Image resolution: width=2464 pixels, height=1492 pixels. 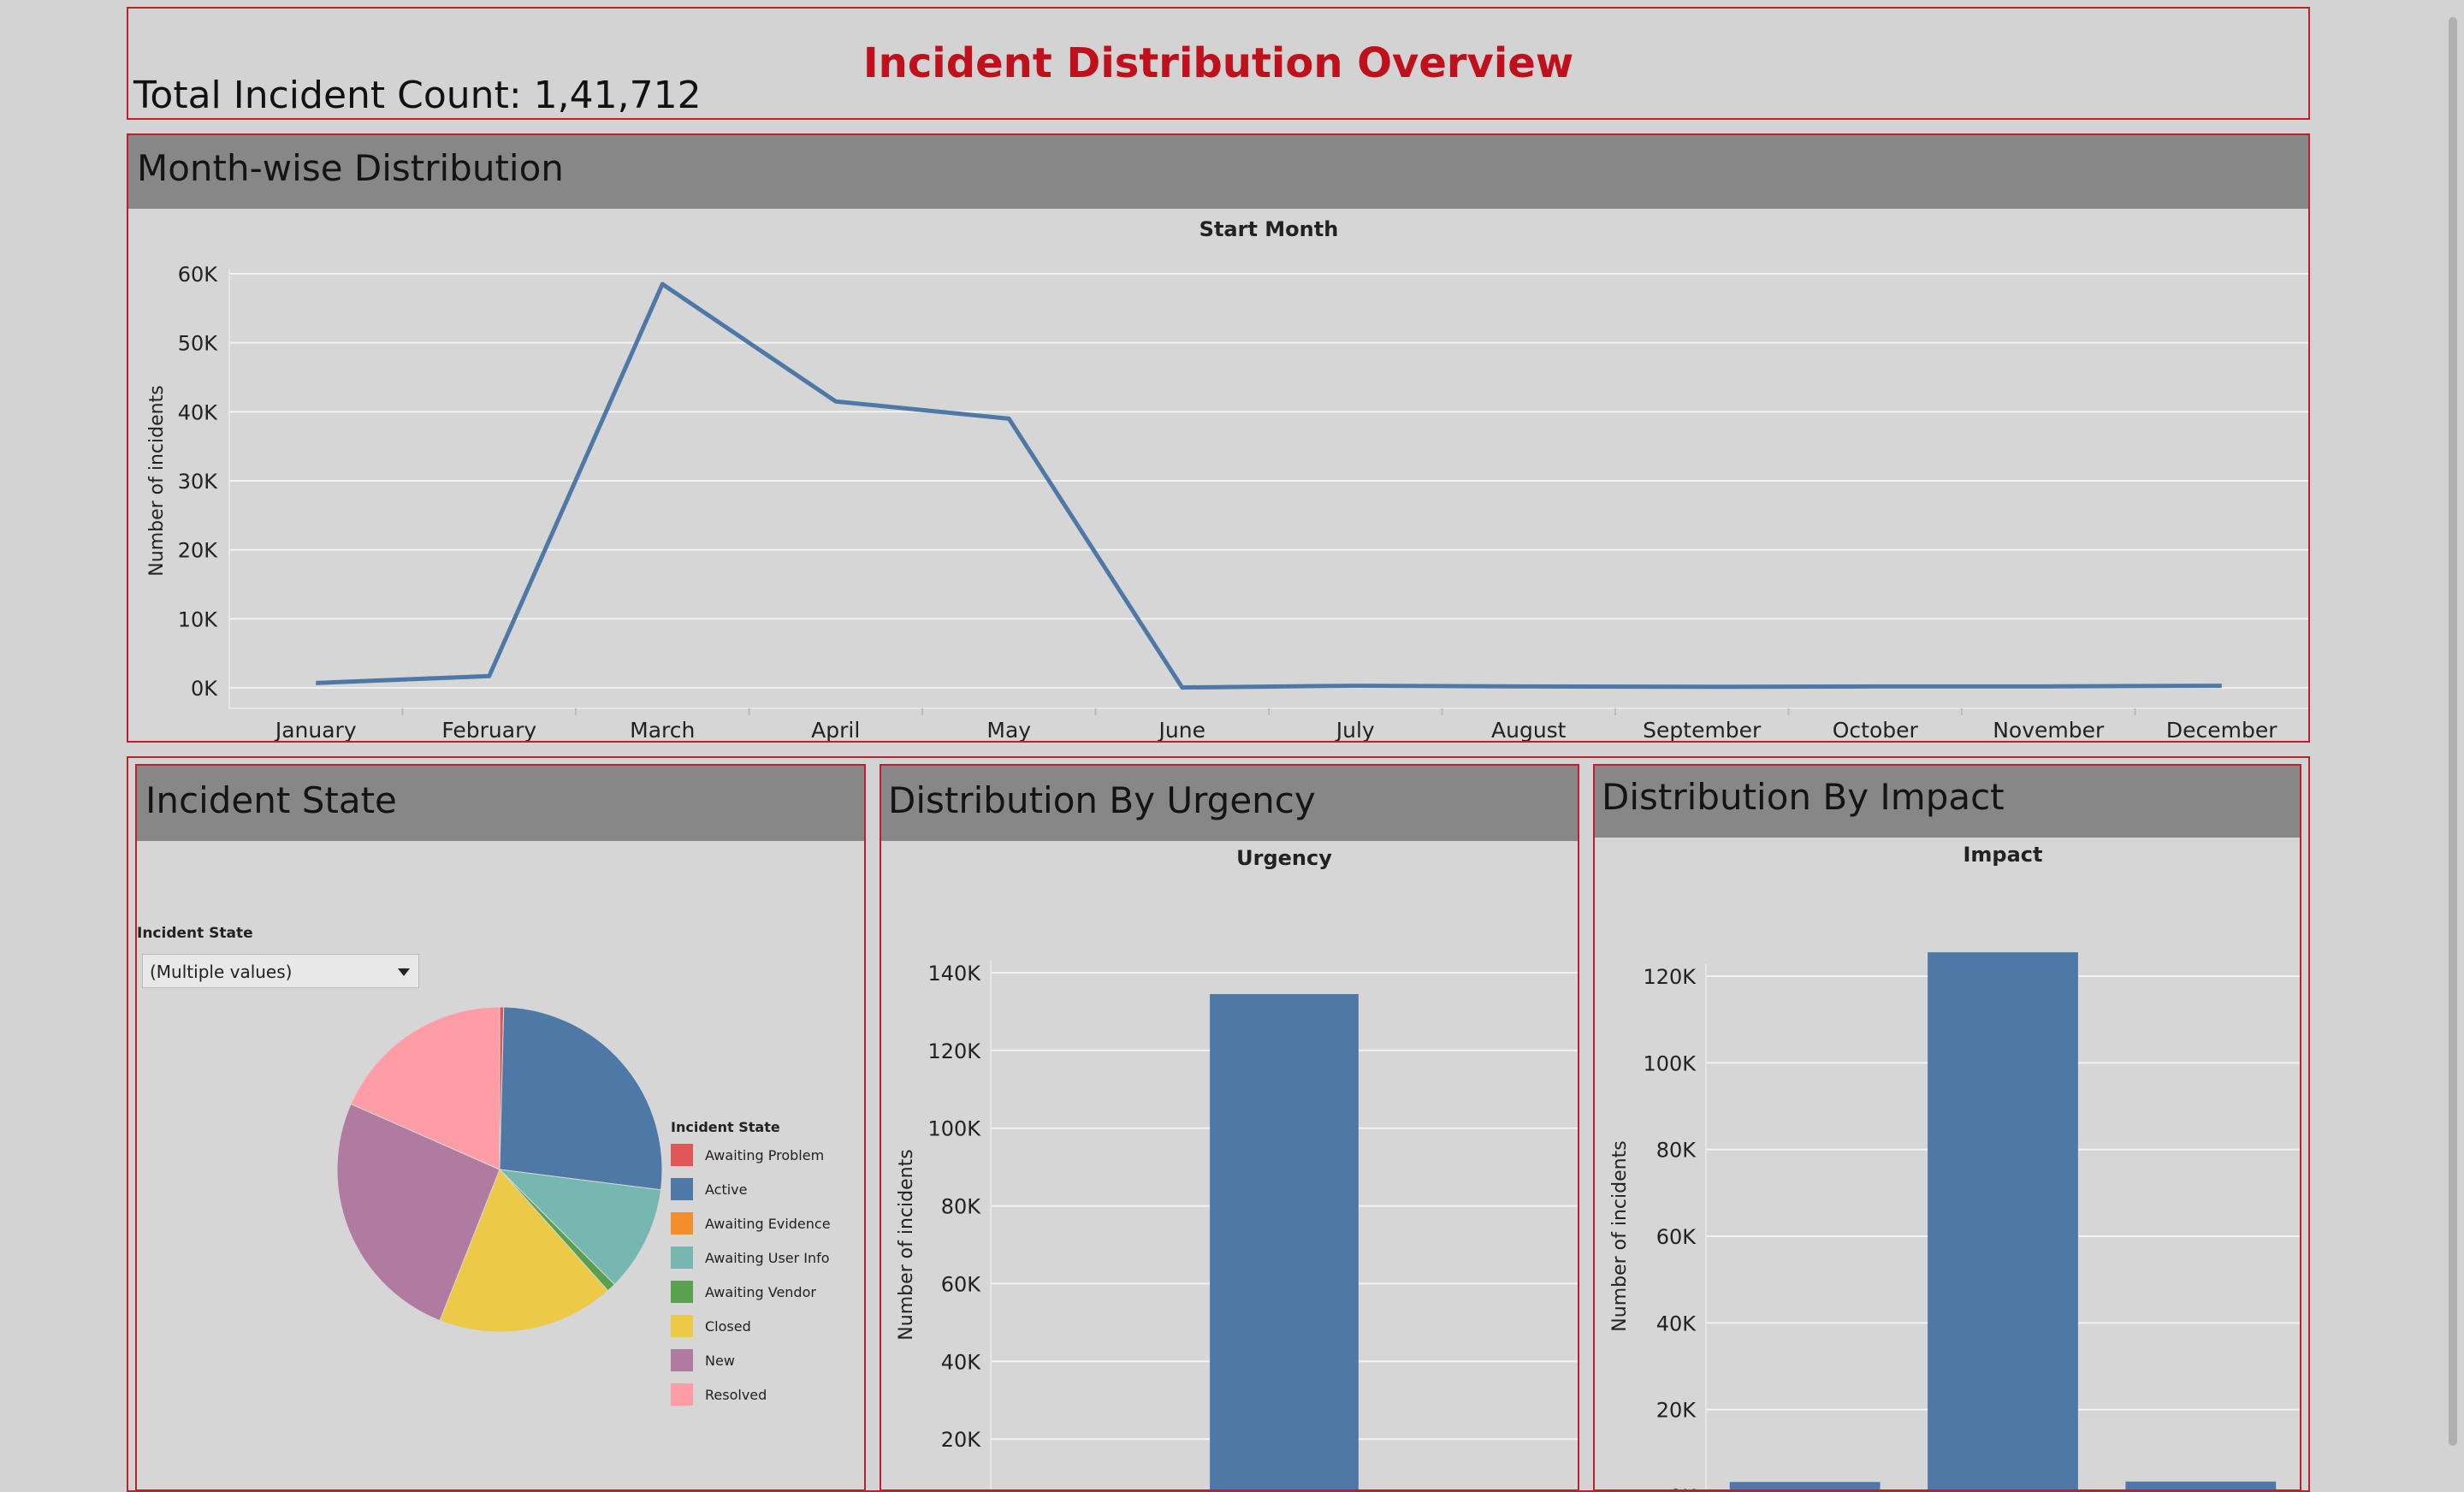 What do you see at coordinates (720, 1360) in the screenshot?
I see `legend-label: New` at bounding box center [720, 1360].